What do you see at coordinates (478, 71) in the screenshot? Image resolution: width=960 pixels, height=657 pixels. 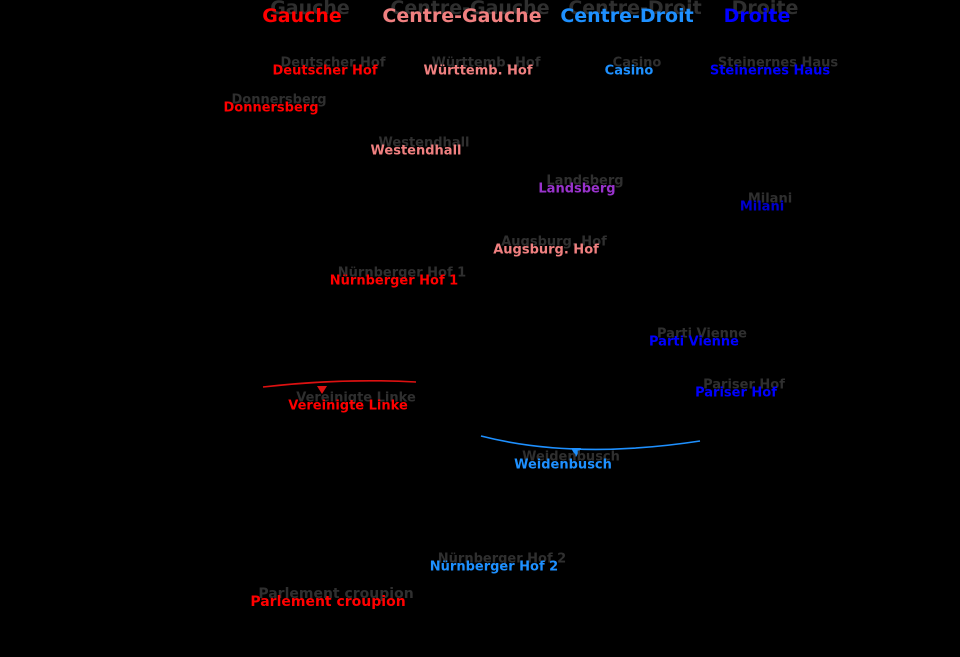 I see `wuerttemberger-hof-label: Württemb. Hof` at bounding box center [478, 71].